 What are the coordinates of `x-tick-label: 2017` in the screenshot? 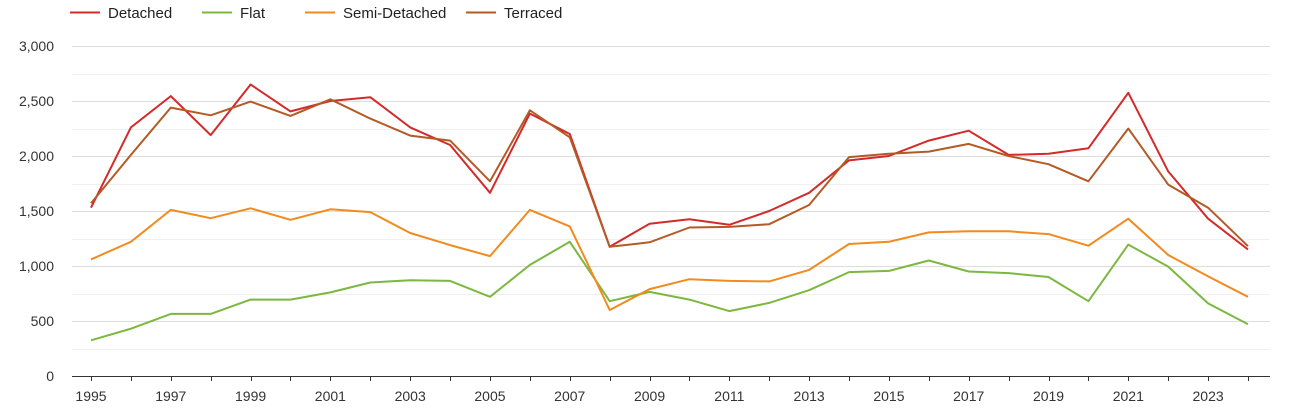 It's located at (968, 396).